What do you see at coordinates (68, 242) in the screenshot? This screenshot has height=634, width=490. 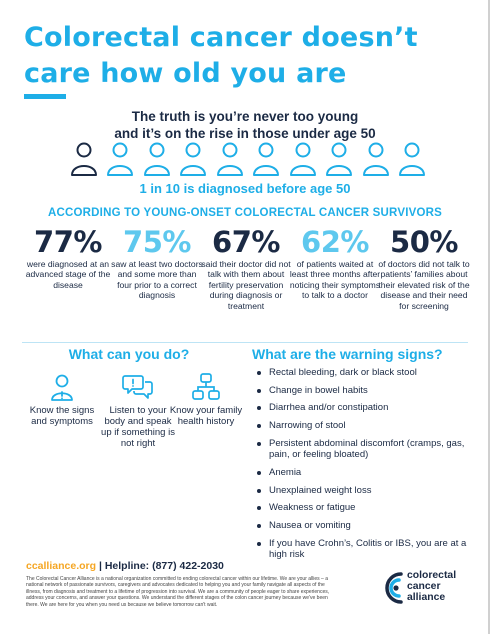 I see `stat-percent: 77%` at bounding box center [68, 242].